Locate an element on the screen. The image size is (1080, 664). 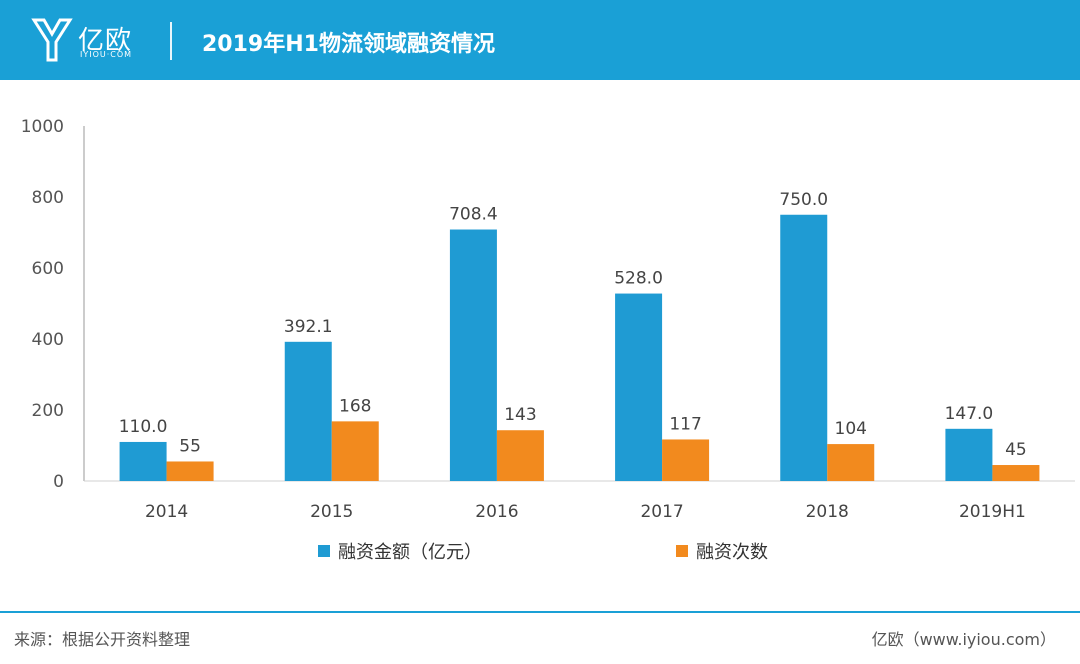
x-tick-label: 2017 is located at coordinates (661, 512).